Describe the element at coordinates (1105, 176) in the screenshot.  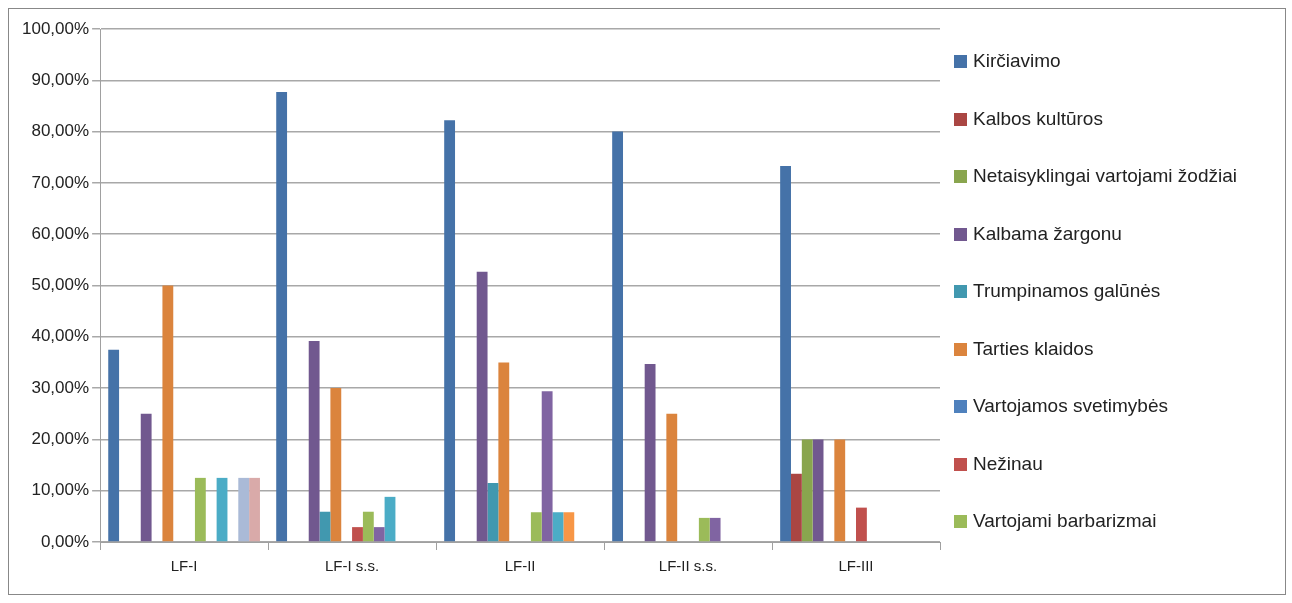
I see `legend-label: Netaisyklingai vartojami žodžiai` at that location.